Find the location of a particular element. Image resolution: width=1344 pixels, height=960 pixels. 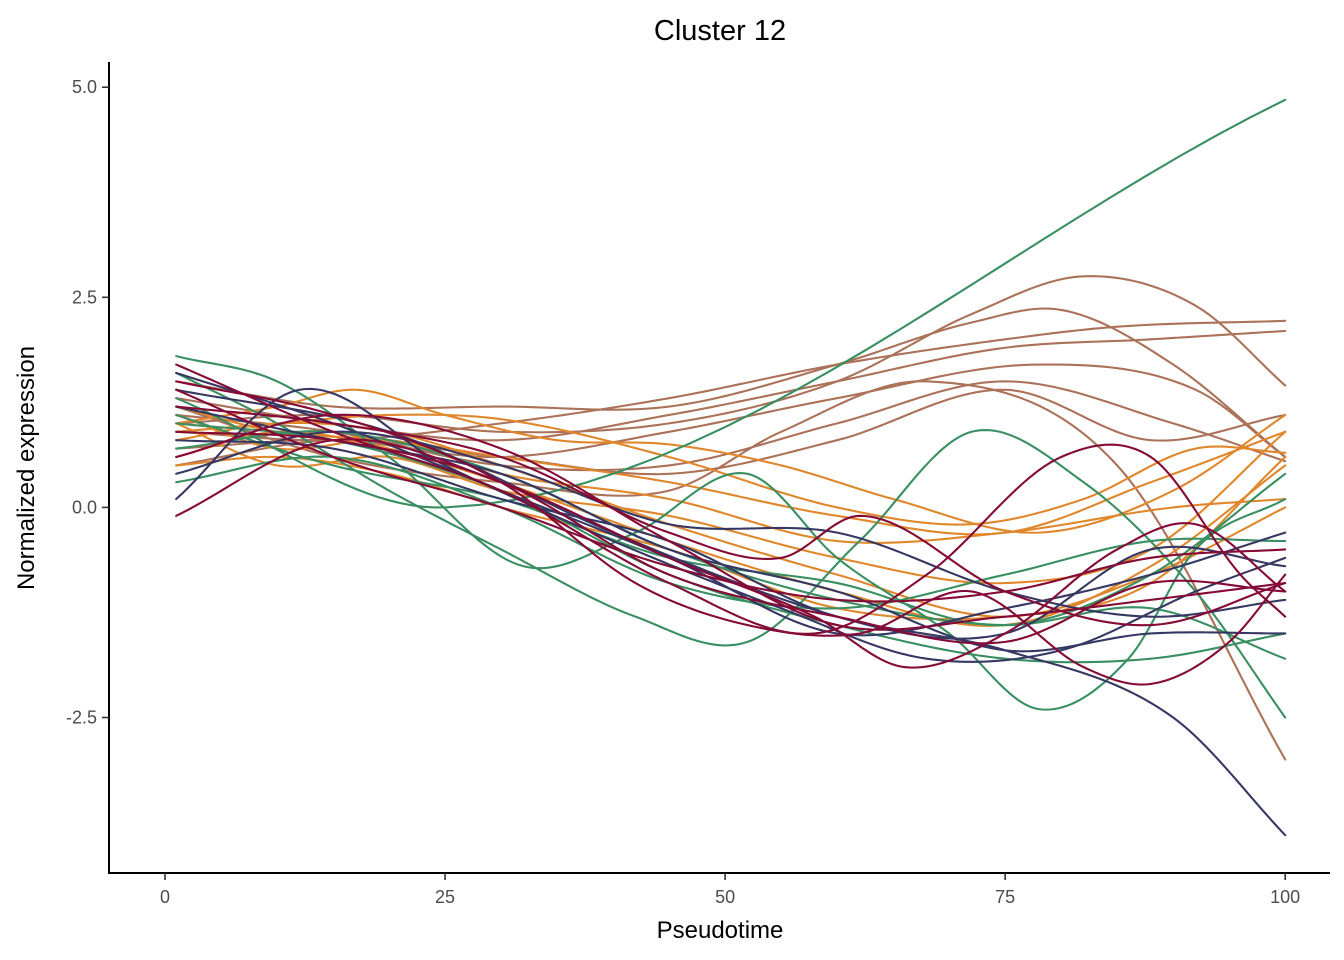

y-axis-ticks: -2.5 0.0 2.5 5.0 is located at coordinates (87, 402).